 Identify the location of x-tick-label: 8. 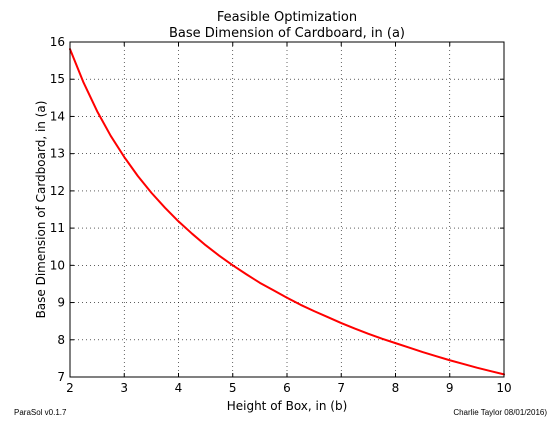
(396, 388).